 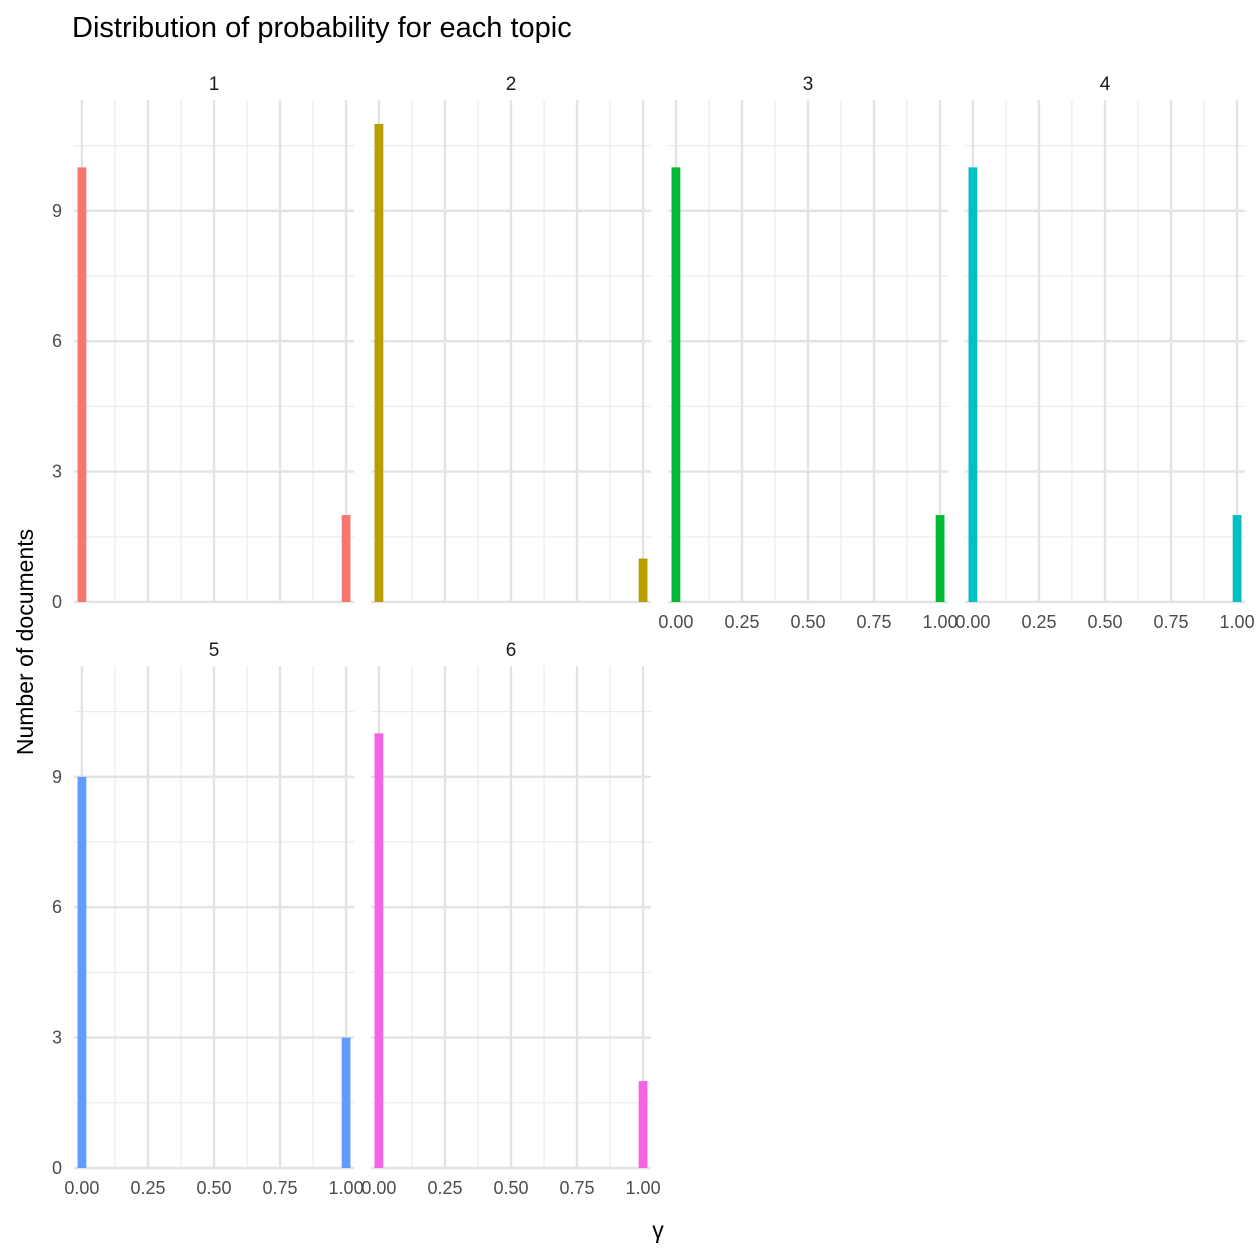 What do you see at coordinates (1104, 353) in the screenshot?
I see `facet-panel-4: 4 0.00 0.25 0.50 0.75 1.00` at bounding box center [1104, 353].